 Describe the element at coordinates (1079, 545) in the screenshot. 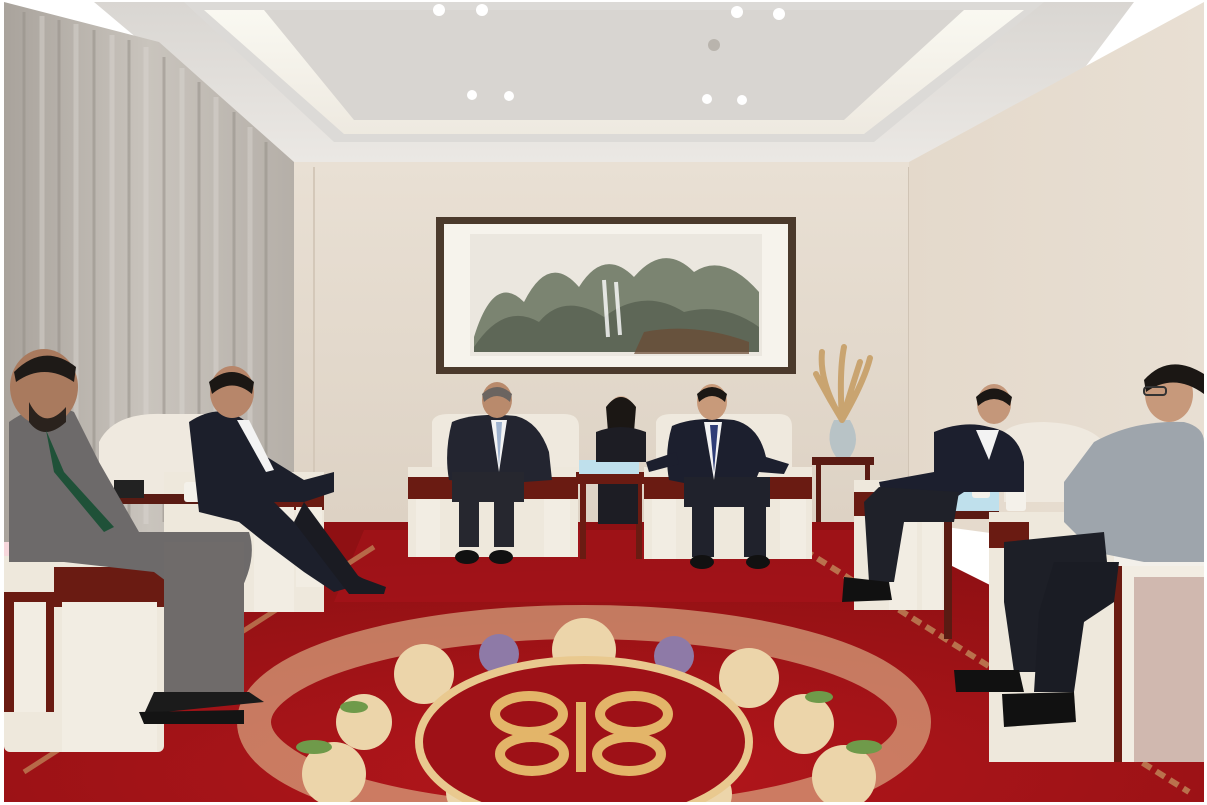

I see `guest-right-front` at that location.